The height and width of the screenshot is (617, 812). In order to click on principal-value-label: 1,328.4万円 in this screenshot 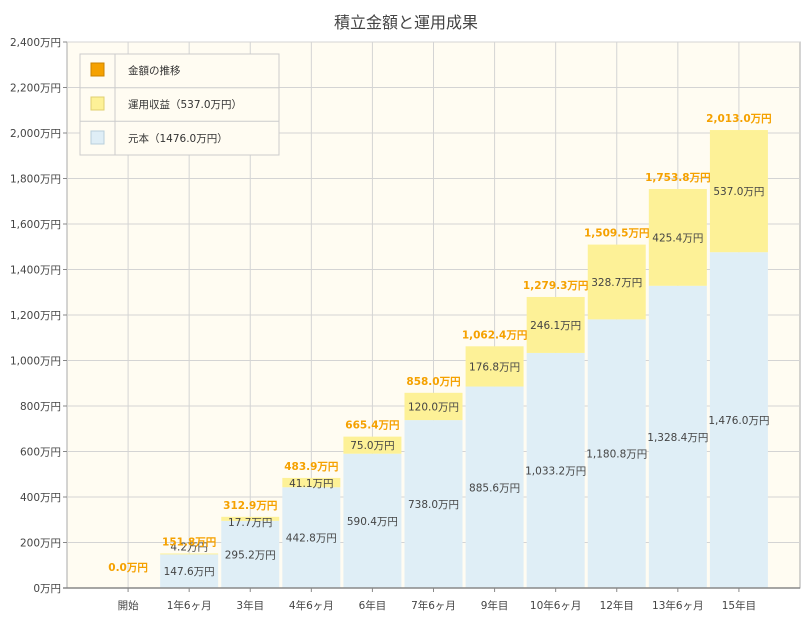, I will do `click(677, 438)`.